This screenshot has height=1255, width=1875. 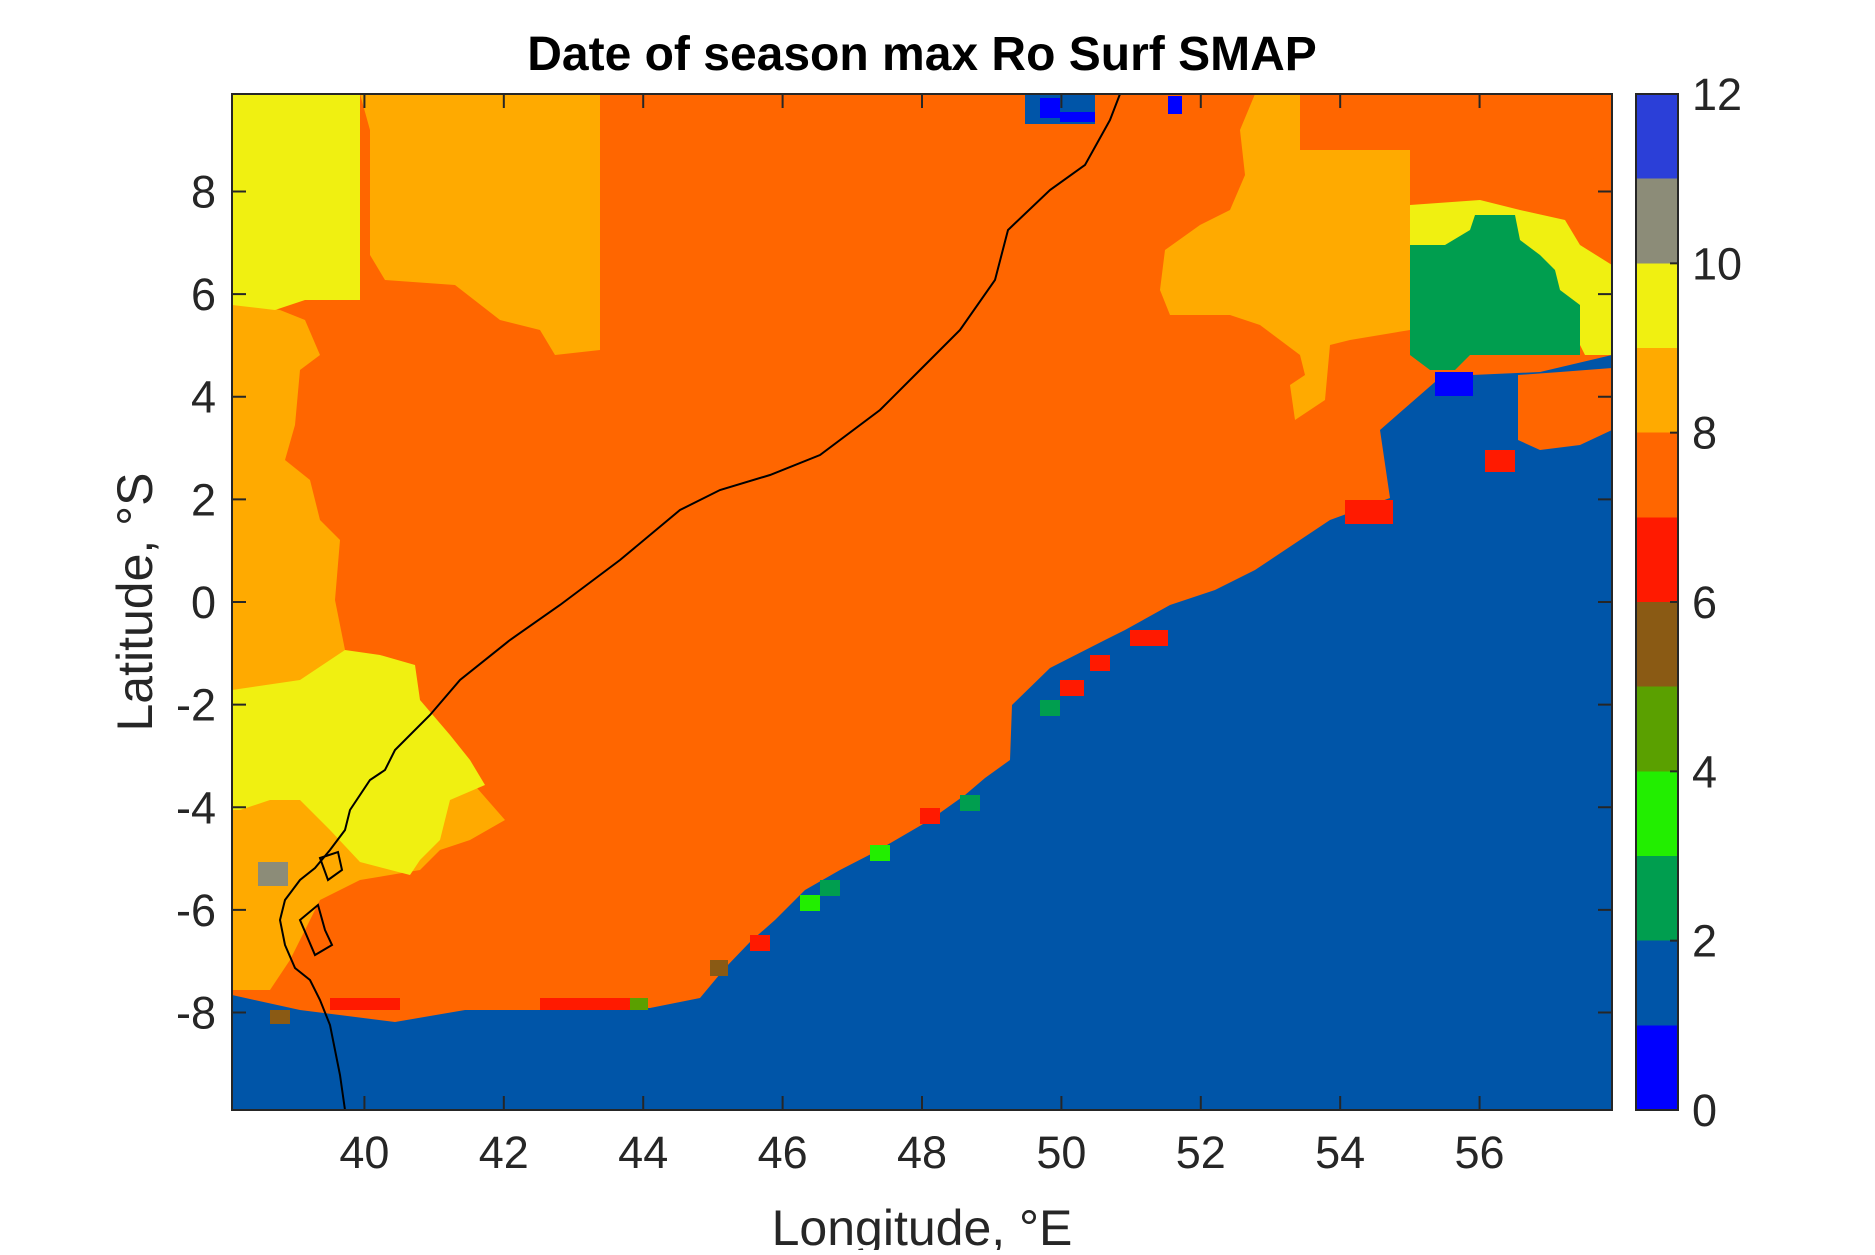 What do you see at coordinates (1480, 1152) in the screenshot?
I see `x-tick-label: 56` at bounding box center [1480, 1152].